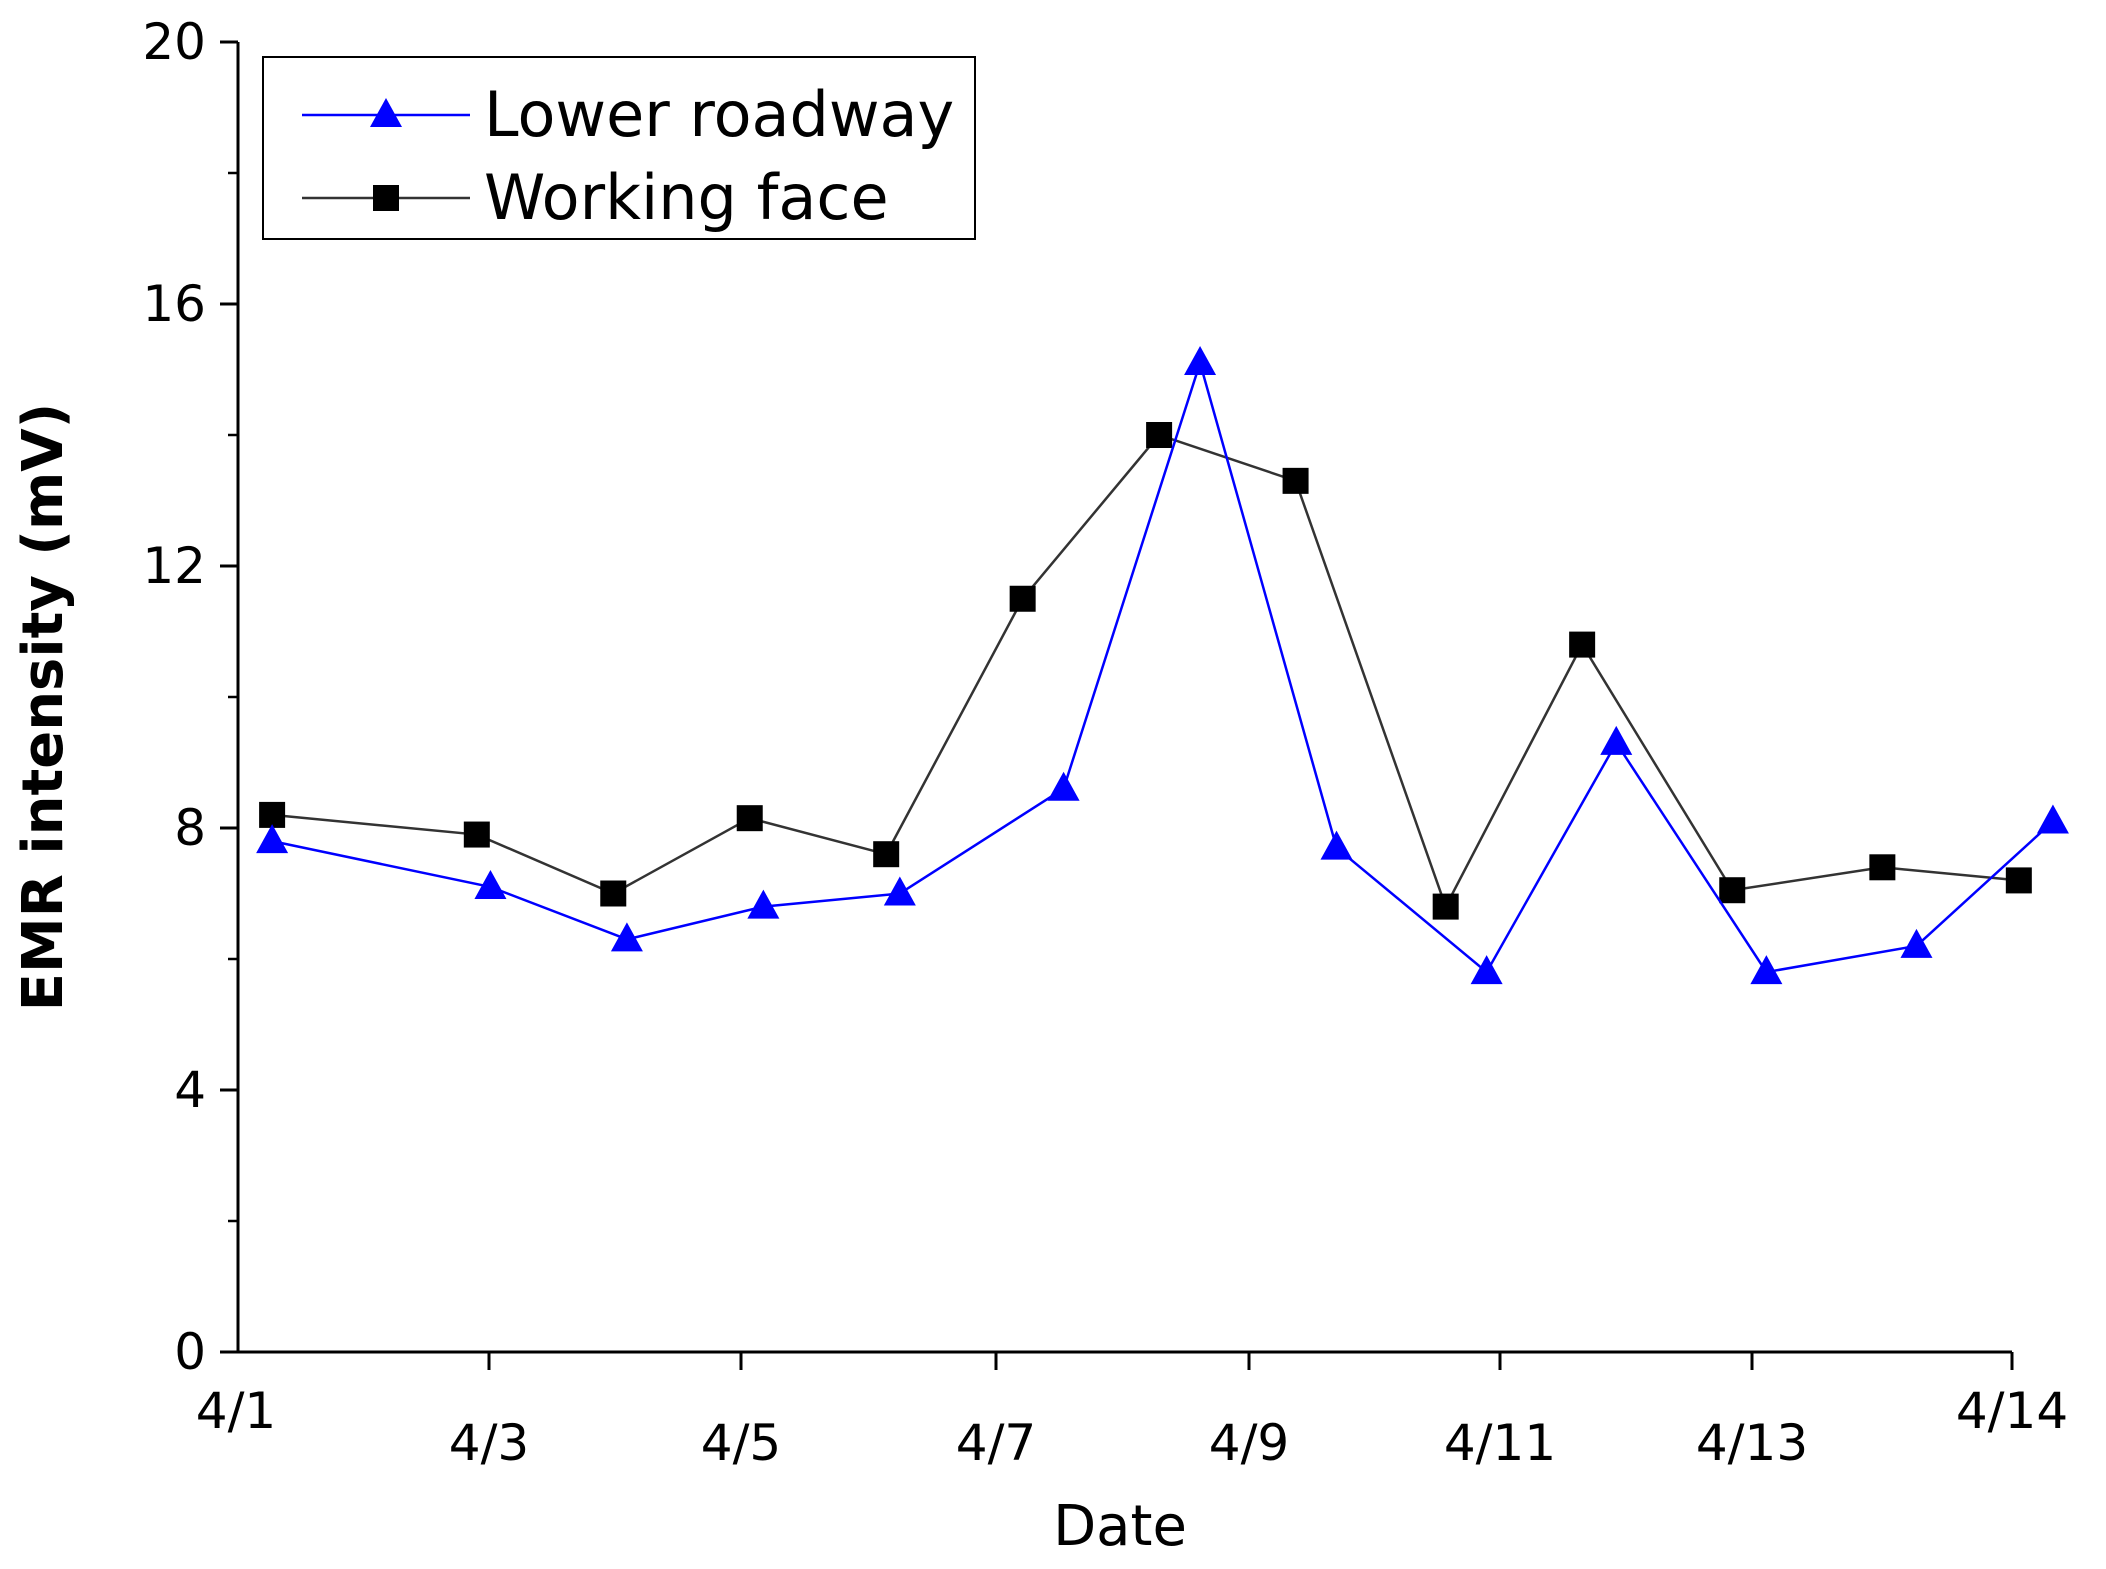 The height and width of the screenshot is (1569, 2106). What do you see at coordinates (174, 42) in the screenshot?
I see `y-tick-label: 20` at bounding box center [174, 42].